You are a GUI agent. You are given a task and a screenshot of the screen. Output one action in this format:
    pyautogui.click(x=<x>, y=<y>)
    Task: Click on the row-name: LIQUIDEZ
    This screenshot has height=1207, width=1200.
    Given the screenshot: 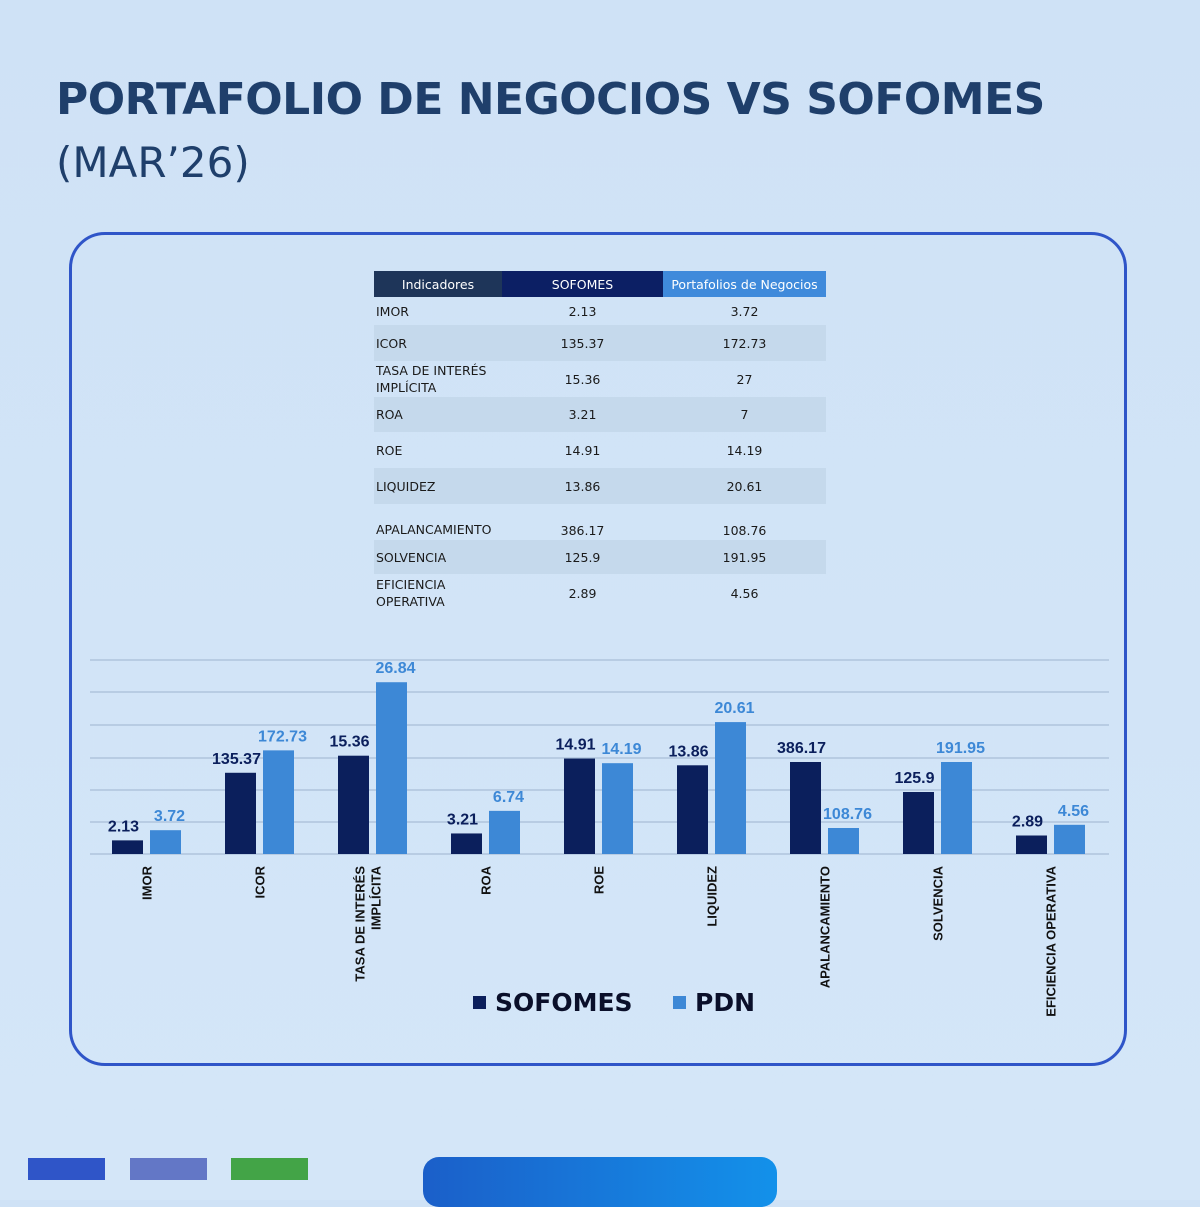 What is the action you would take?
    pyautogui.click(x=438, y=486)
    